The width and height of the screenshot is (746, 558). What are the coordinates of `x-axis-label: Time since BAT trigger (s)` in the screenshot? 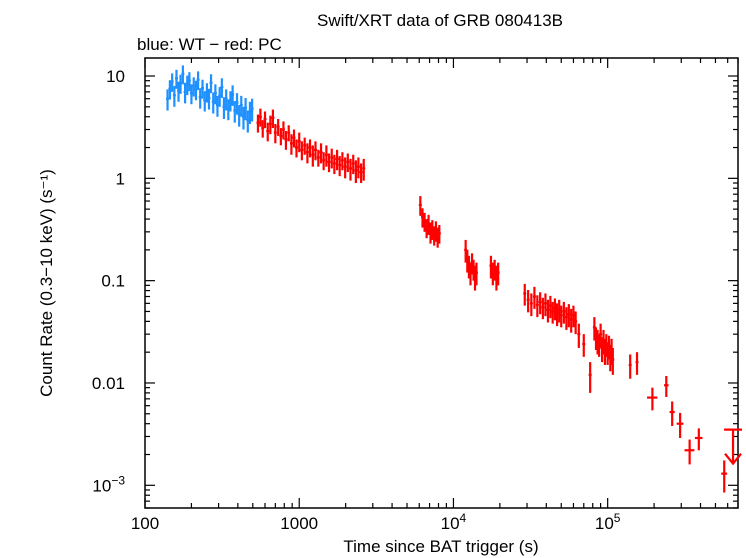 It's located at (440, 546).